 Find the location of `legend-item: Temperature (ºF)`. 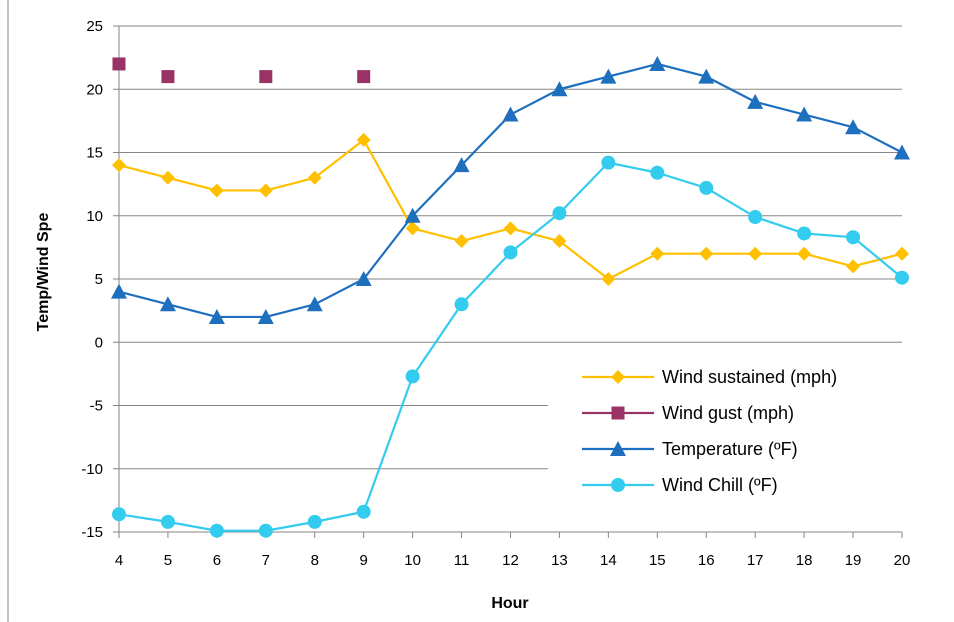

legend-item: Temperature (ºF) is located at coordinates (690, 449).